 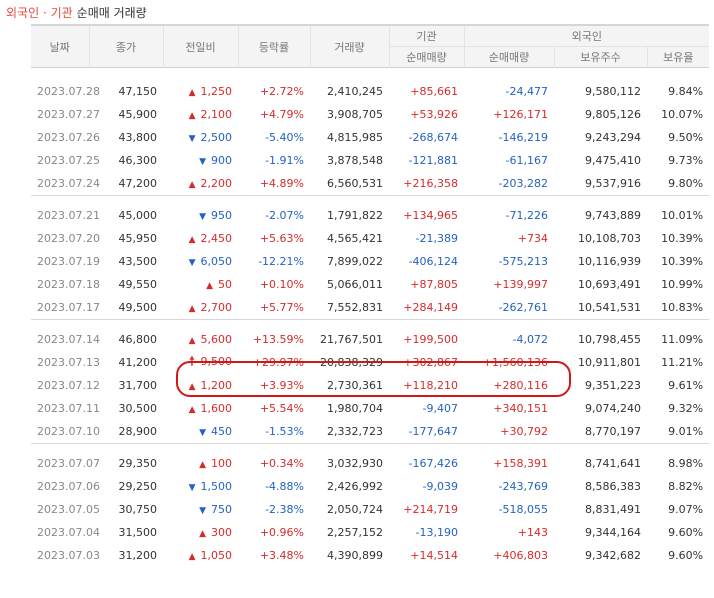 I want to click on cell-rate: -2.38%, so click(x=284, y=509).